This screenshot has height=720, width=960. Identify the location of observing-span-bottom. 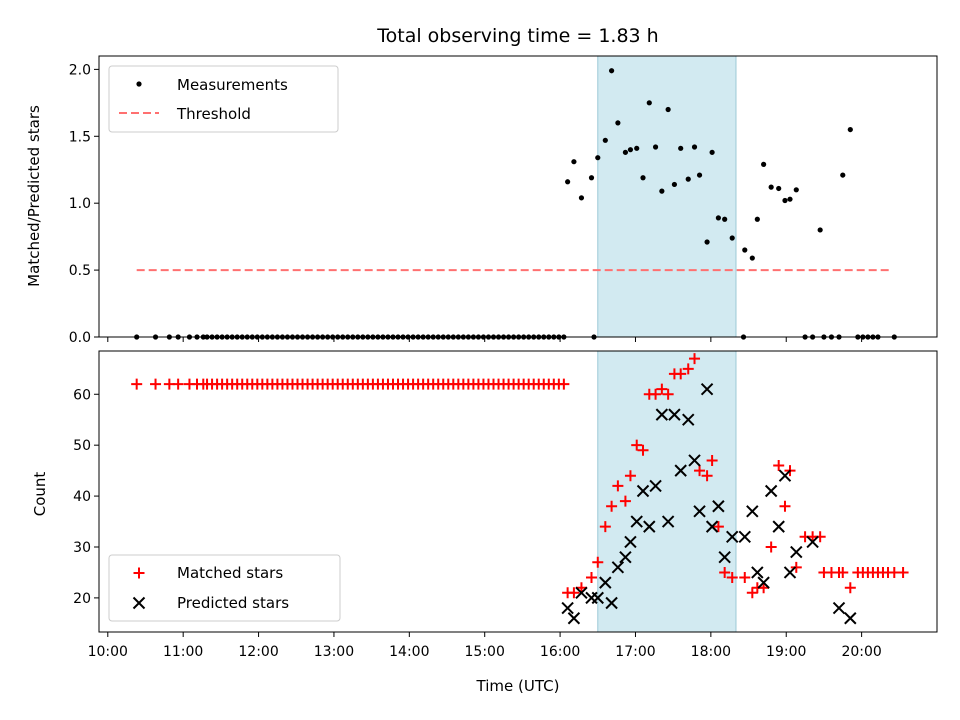
(667, 491).